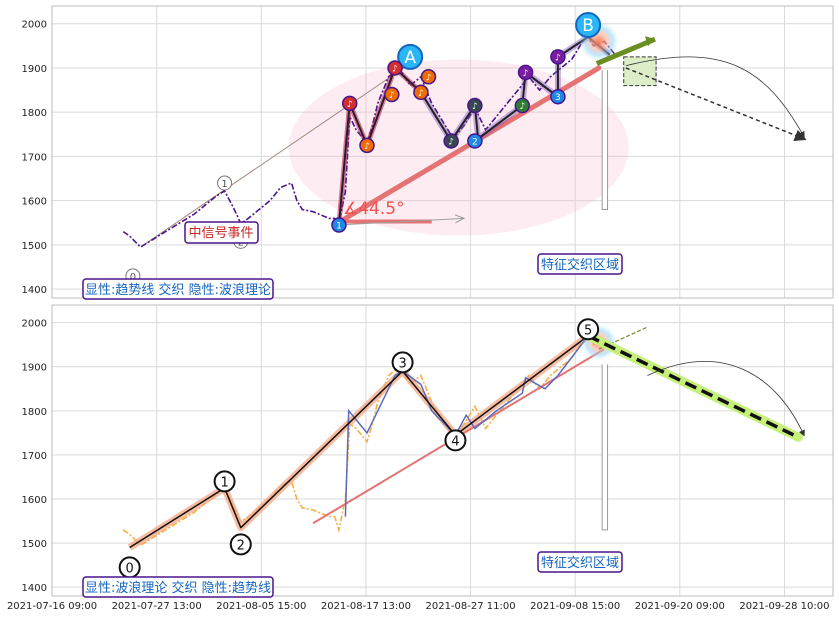 Image resolution: width=839 pixels, height=617 pixels. What do you see at coordinates (374, 209) in the screenshot?
I see `angle-label: ∡44.5°` at bounding box center [374, 209].